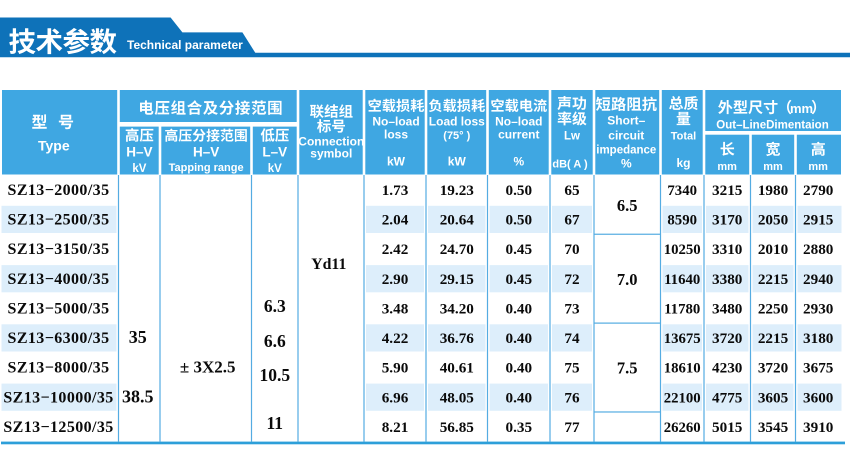 The width and height of the screenshot is (850, 464). I want to click on svg-text: 2.04, so click(395, 220).